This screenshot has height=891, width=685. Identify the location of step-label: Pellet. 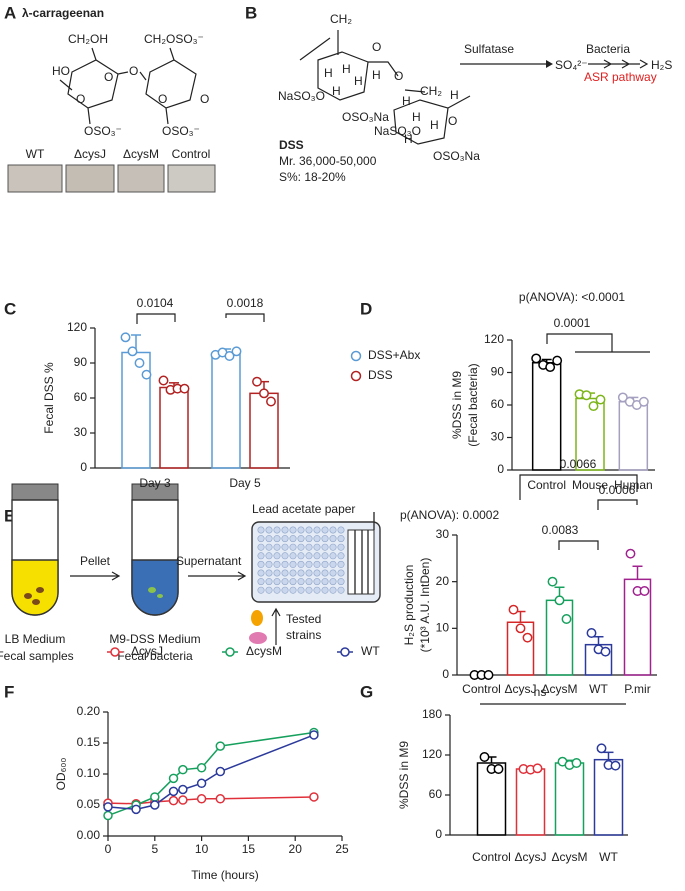
(95, 561).